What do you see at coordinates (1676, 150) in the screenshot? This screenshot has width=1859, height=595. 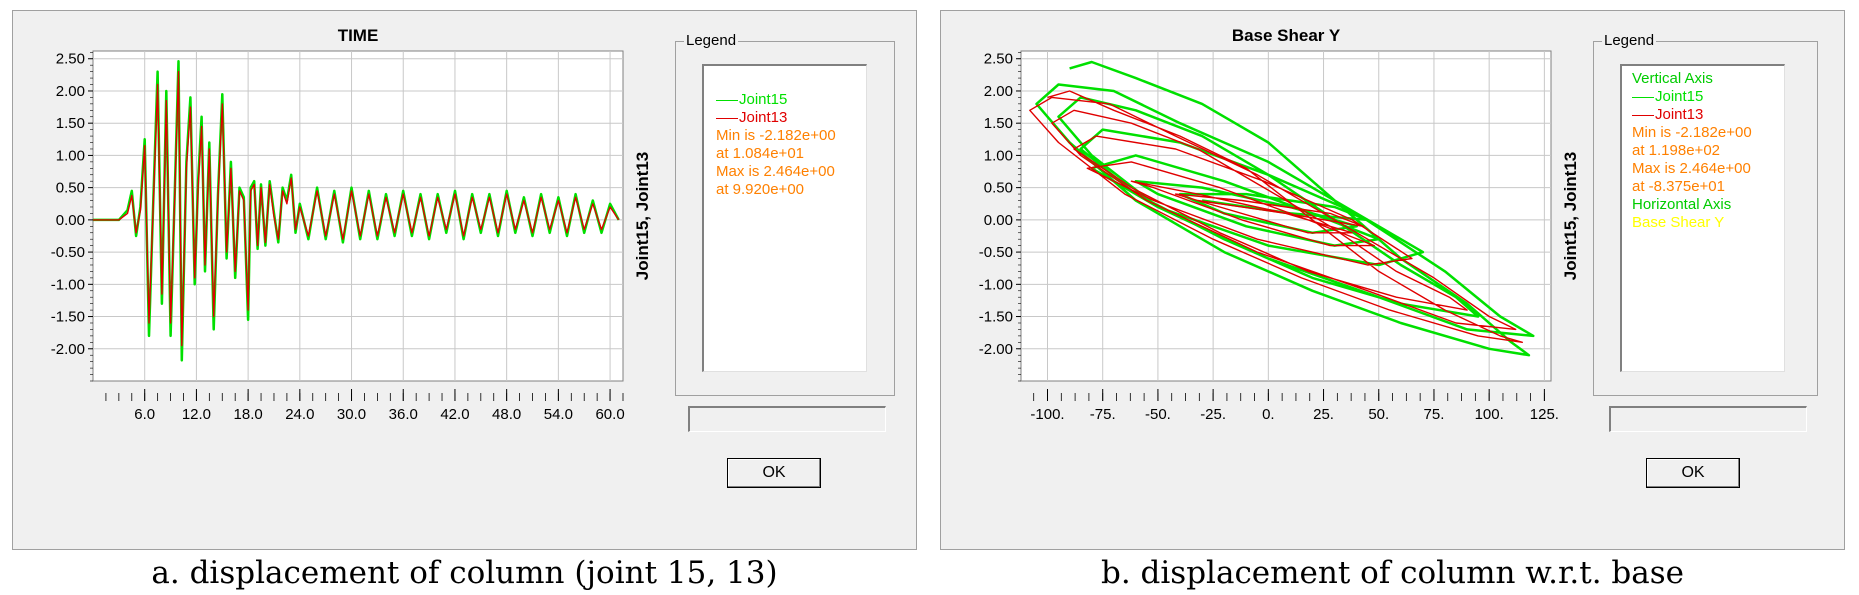 I see `legend-min-at: at 1.198e+02` at bounding box center [1676, 150].